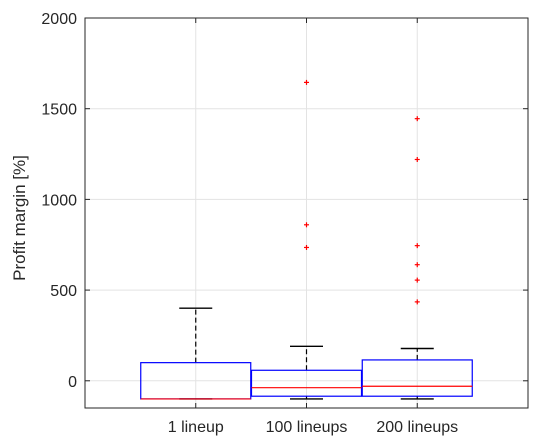 The image size is (539, 437). What do you see at coordinates (63, 291) in the screenshot?
I see `y-tick-label: 500` at bounding box center [63, 291].